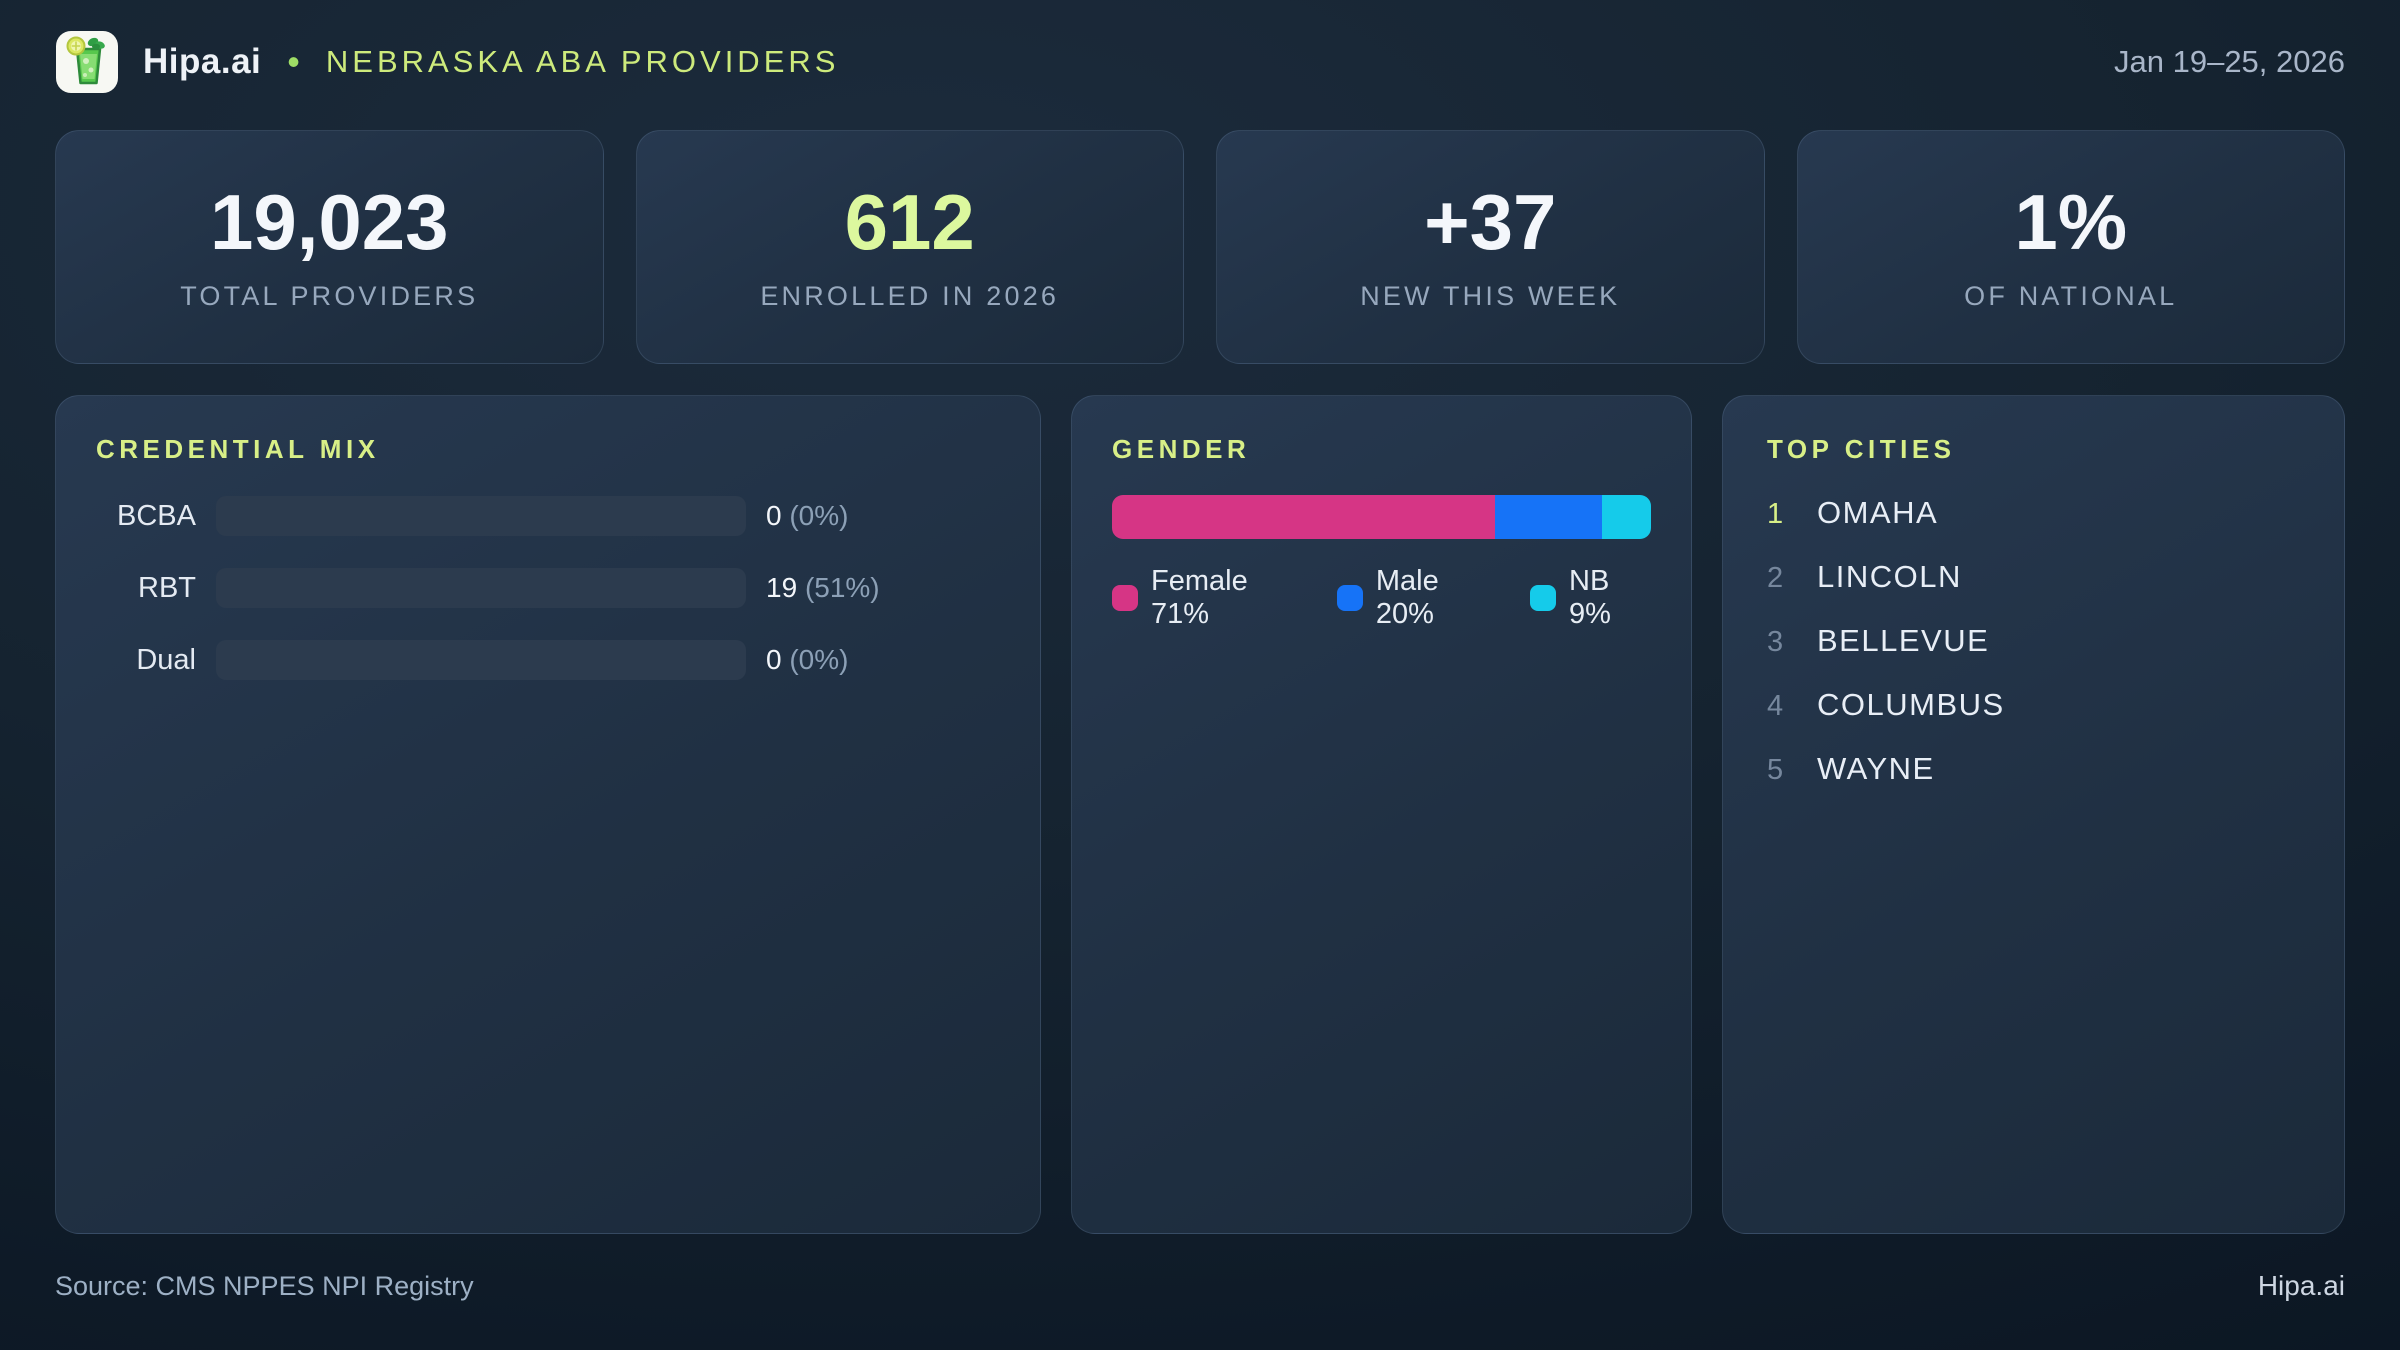 This screenshot has height=1350, width=2400. What do you see at coordinates (1490, 221) in the screenshot?
I see `stat-value: +37` at bounding box center [1490, 221].